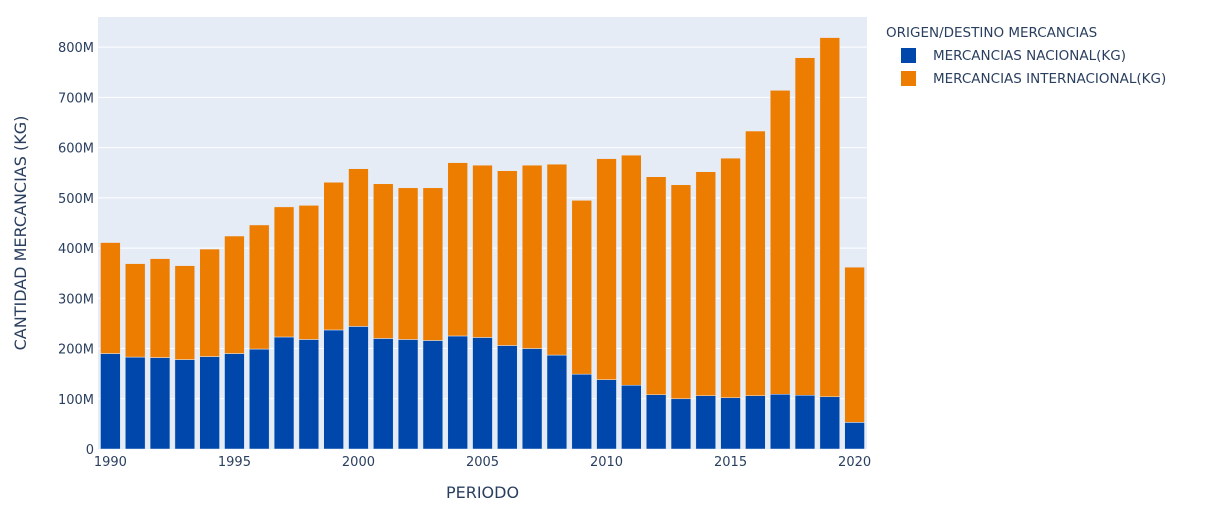 This screenshot has width=1213, height=512. Describe the element at coordinates (90, 450) in the screenshot. I see `y-tick-label: 0` at that location.